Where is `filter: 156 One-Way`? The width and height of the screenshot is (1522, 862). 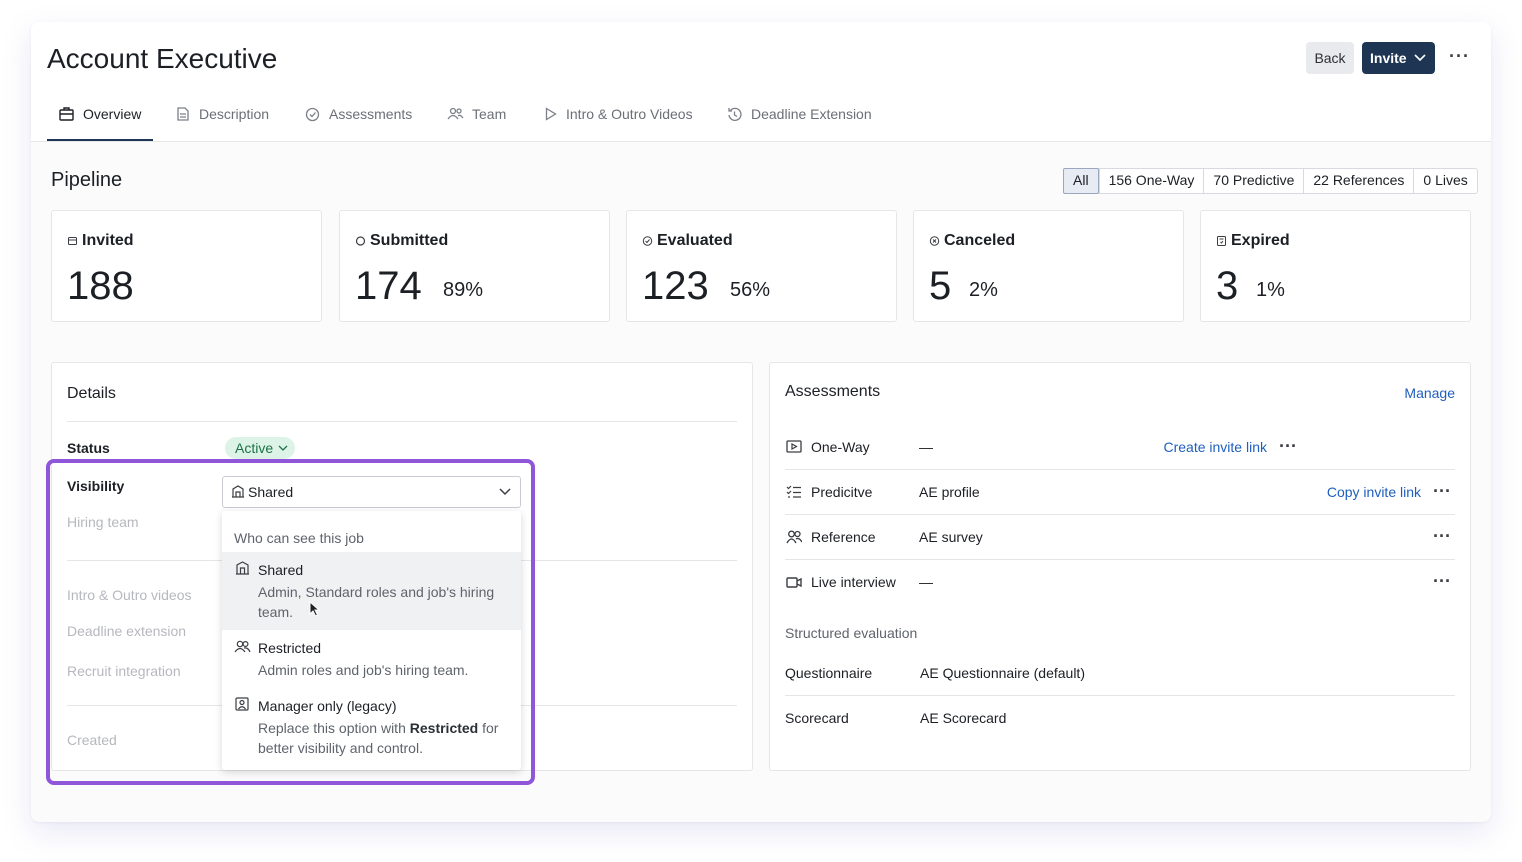 filter: 156 One-Way is located at coordinates (1151, 181).